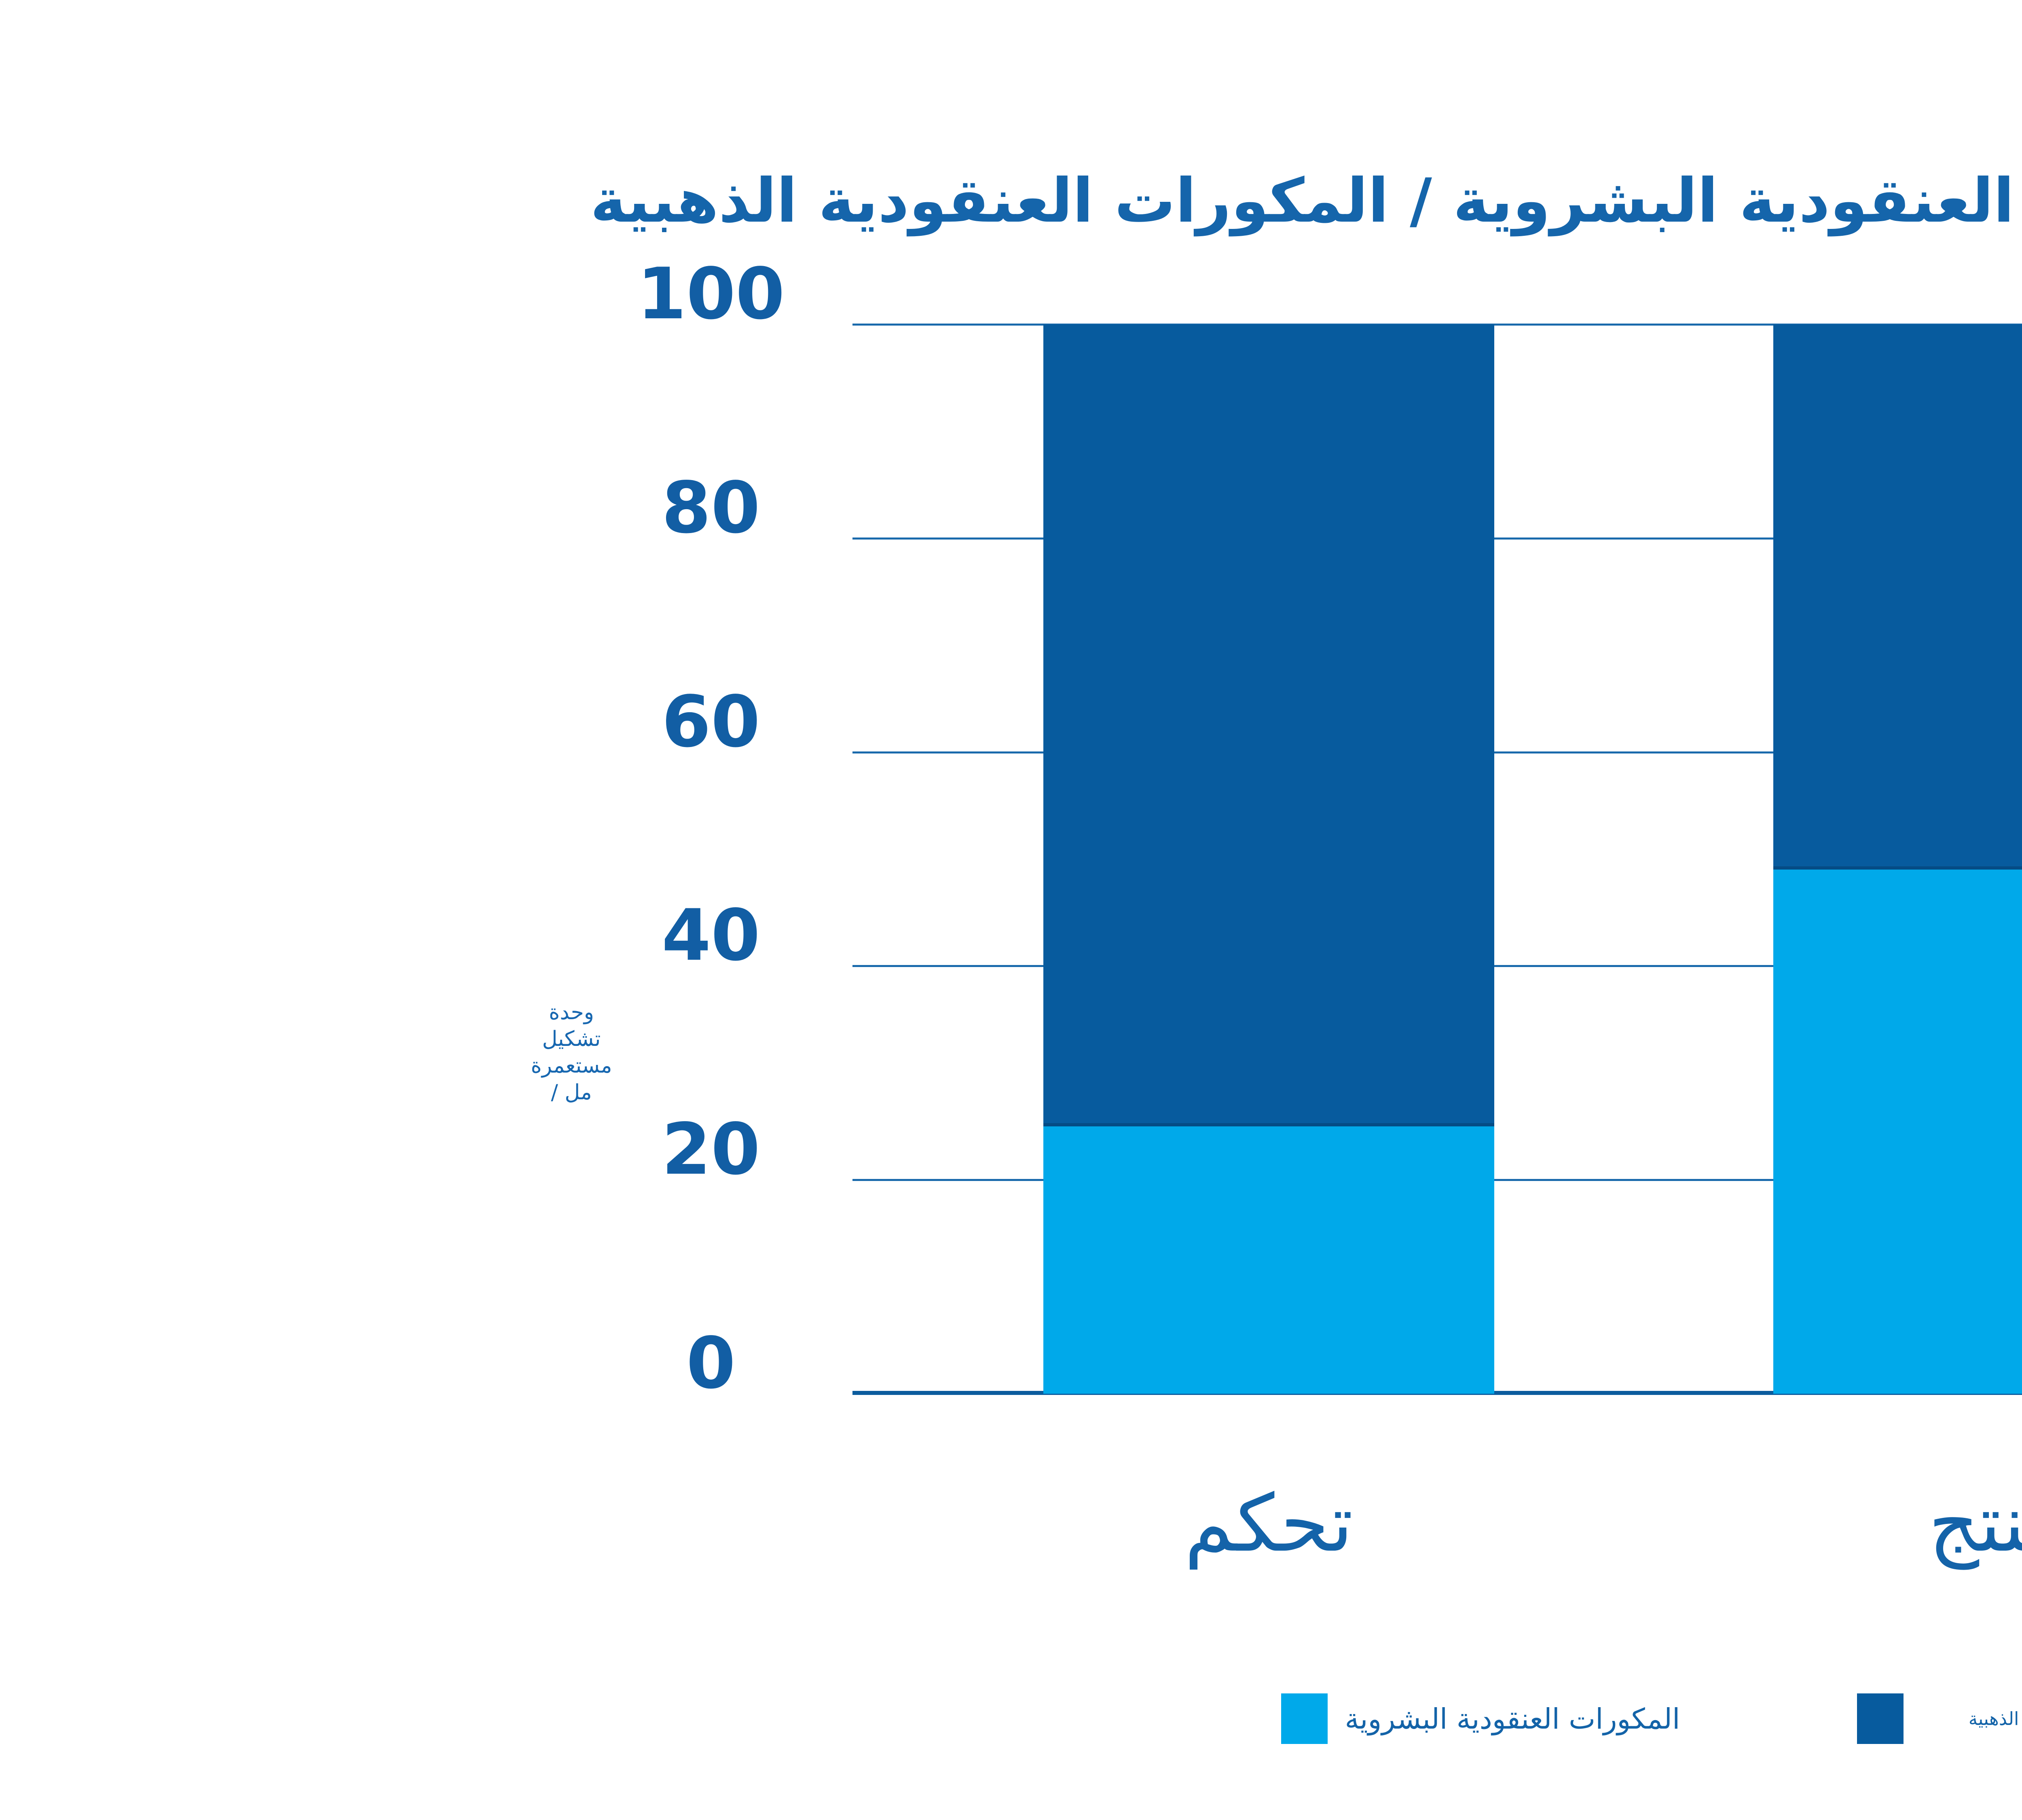 This screenshot has width=2022, height=1820. Describe the element at coordinates (711, 722) in the screenshot. I see `y-tick-label: 60` at that location.